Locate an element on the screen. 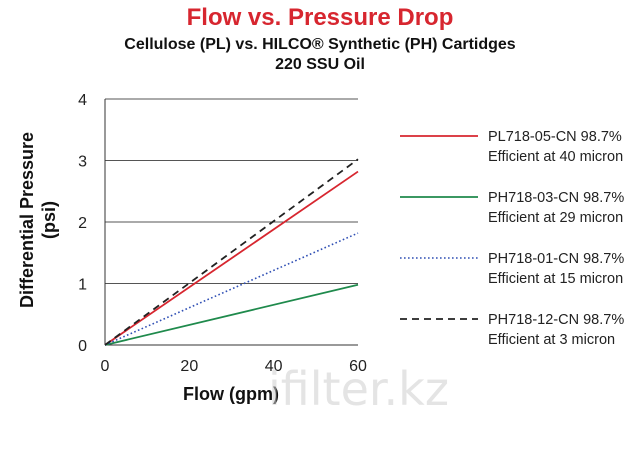  x-axis-title: Flow (gpm) is located at coordinates (231, 394).